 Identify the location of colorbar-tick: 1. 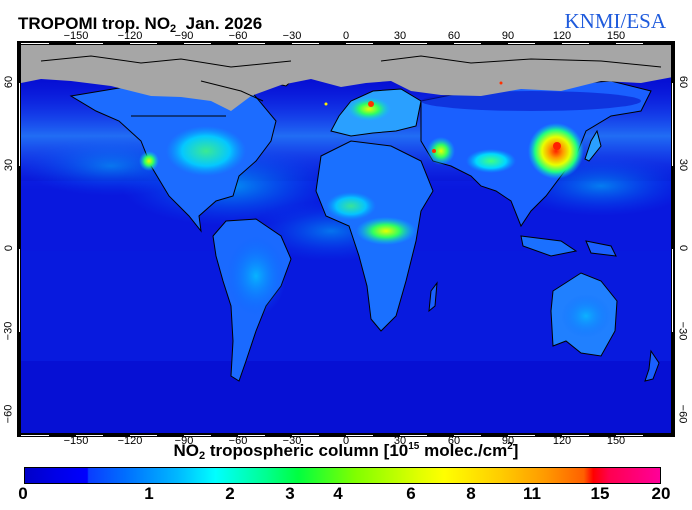
(149, 493).